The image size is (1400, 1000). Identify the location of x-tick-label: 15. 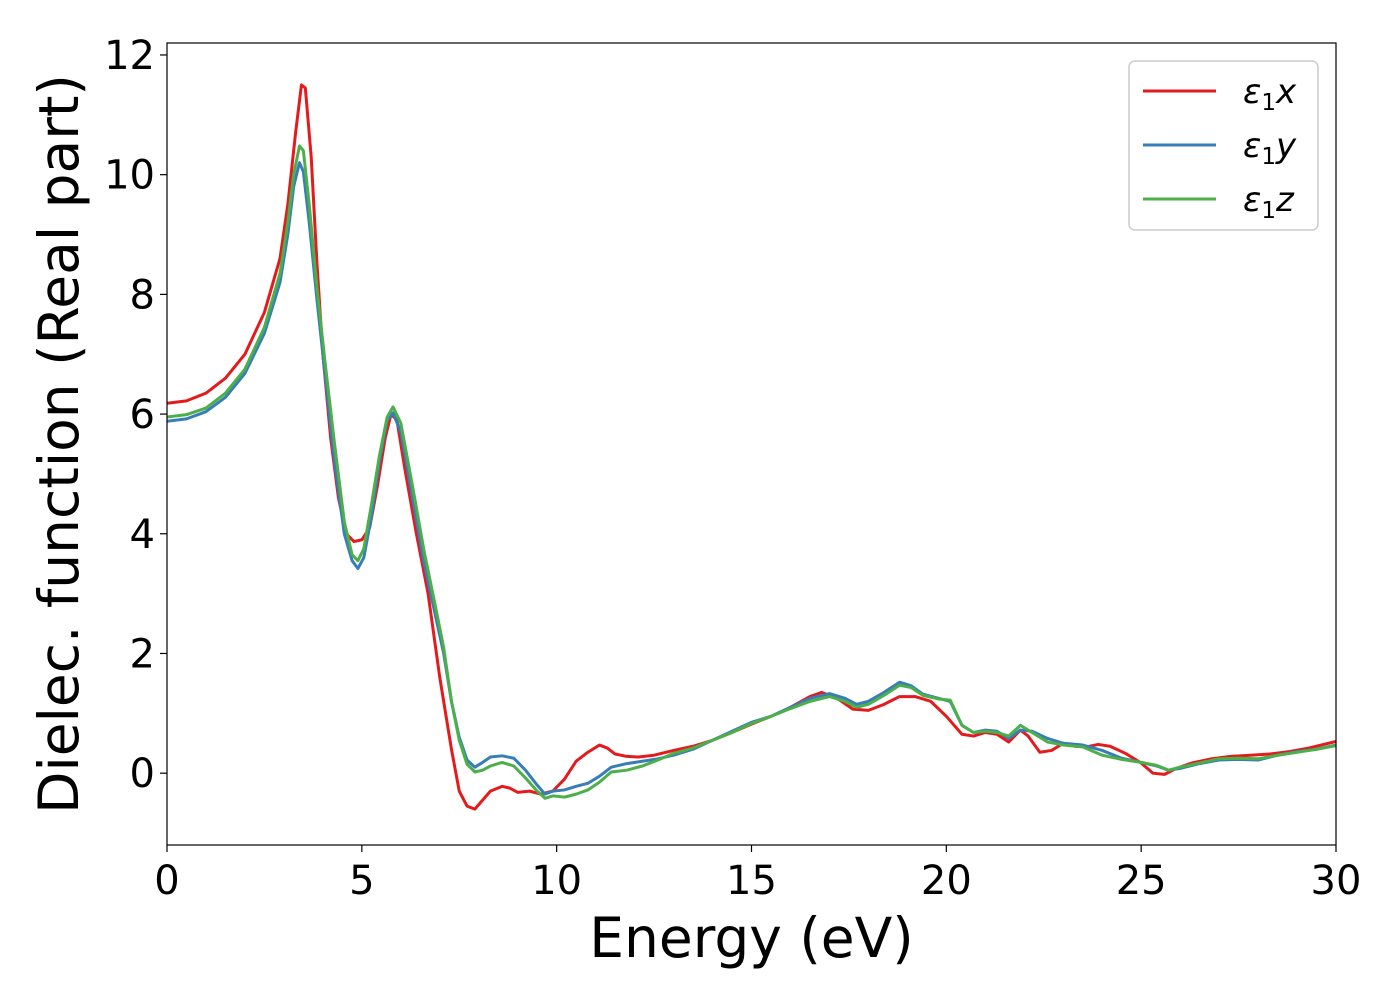
(751, 881).